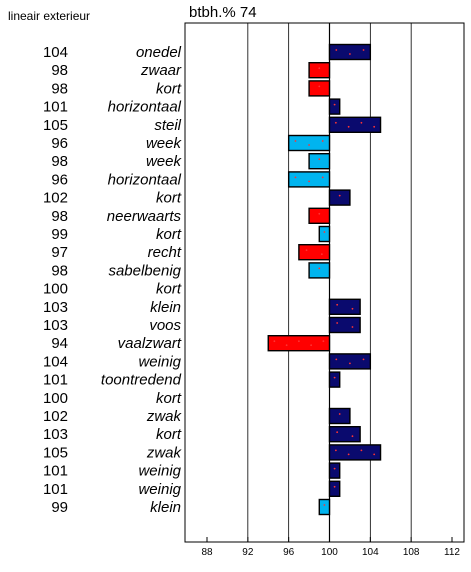 This screenshot has height=572, width=471. I want to click on row-label: toontredend, so click(141, 380).